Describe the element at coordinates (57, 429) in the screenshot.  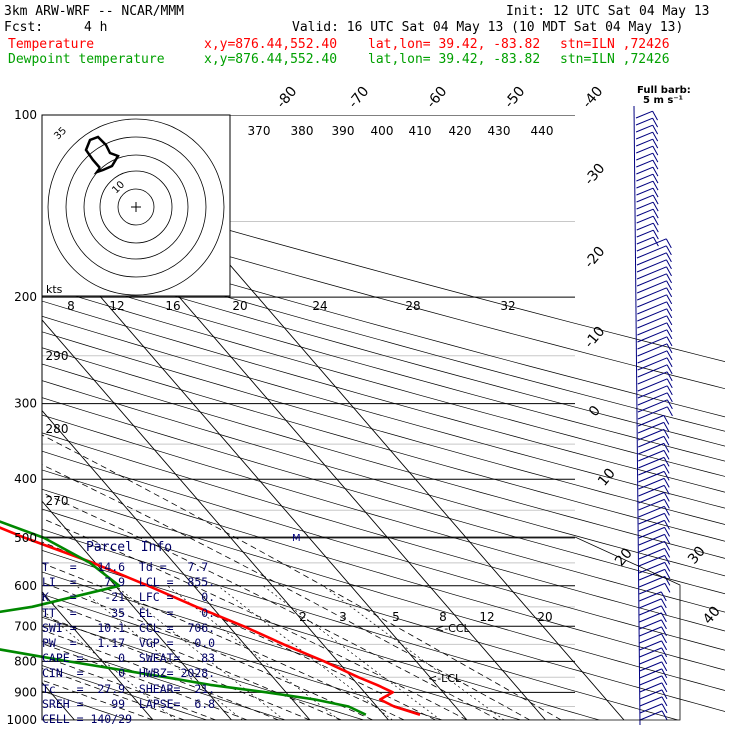
I see `dry-adiabat-label: 280` at that location.